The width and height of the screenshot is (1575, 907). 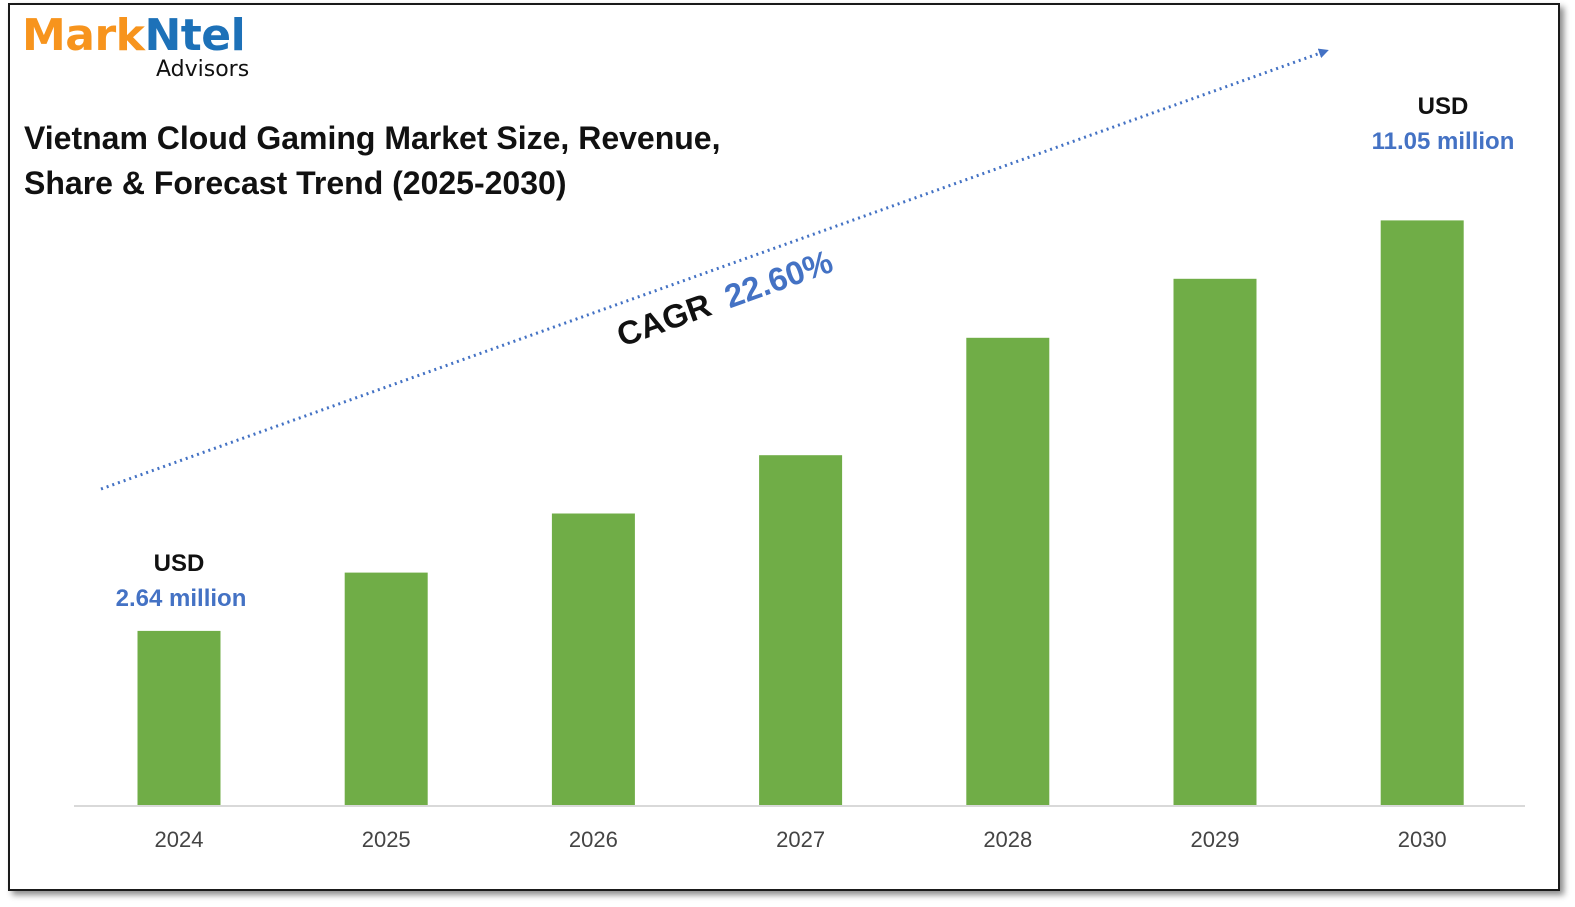 What do you see at coordinates (386, 689) in the screenshot?
I see `bar-2025` at bounding box center [386, 689].